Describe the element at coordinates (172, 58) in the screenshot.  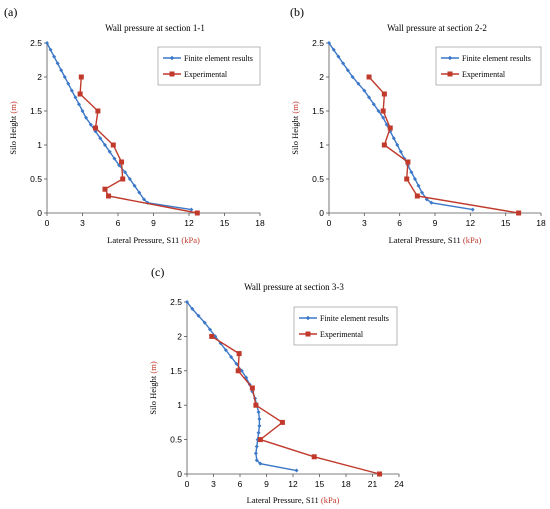
I see `legend-marker` at that location.